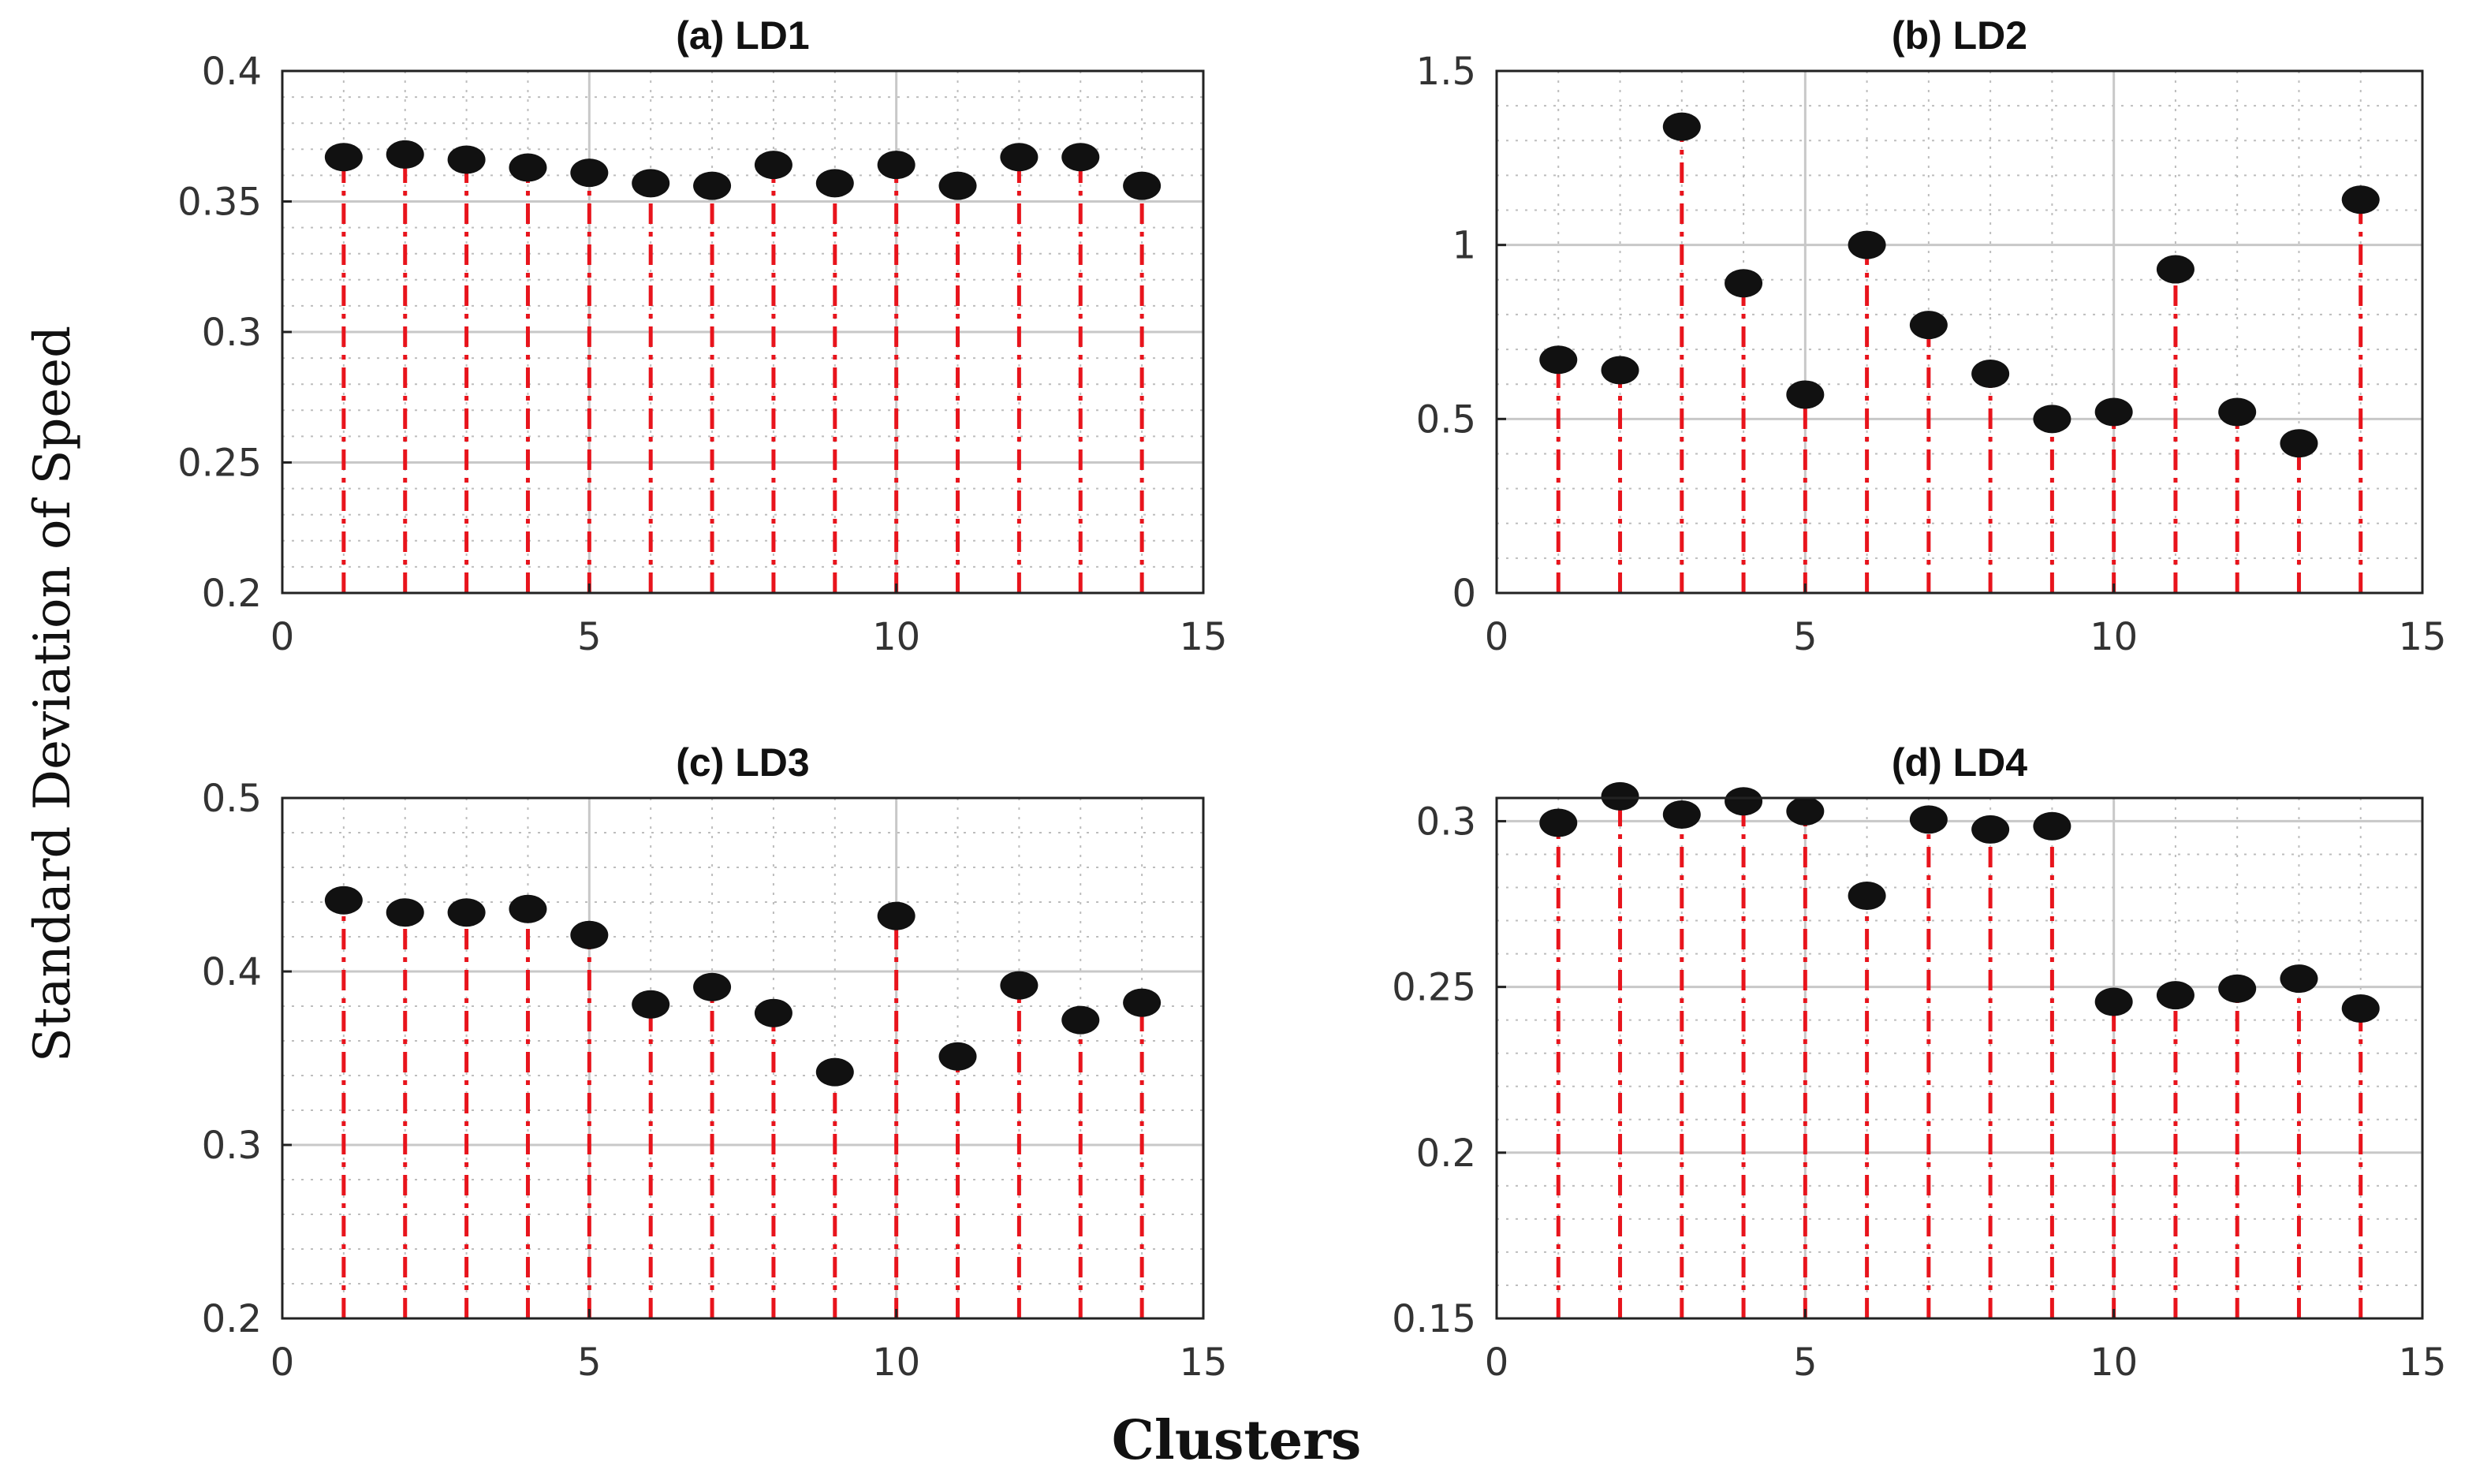  What do you see at coordinates (1236, 1440) in the screenshot?
I see `figure-x-axis-label: Clusters` at bounding box center [1236, 1440].